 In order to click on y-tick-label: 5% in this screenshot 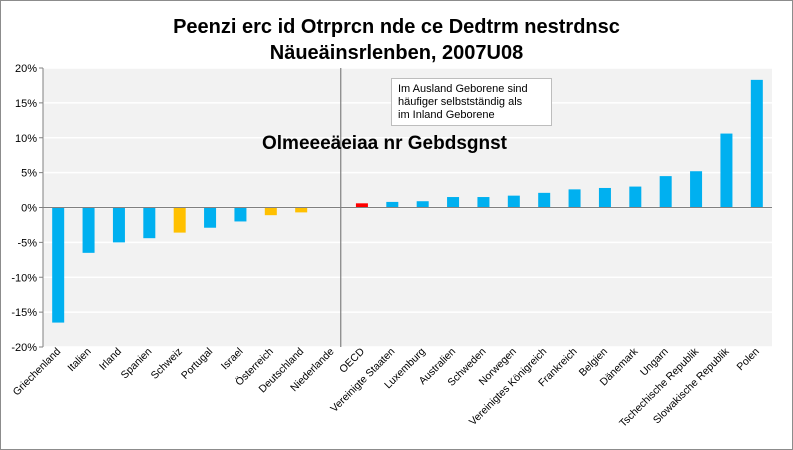, I will do `click(29, 174)`.